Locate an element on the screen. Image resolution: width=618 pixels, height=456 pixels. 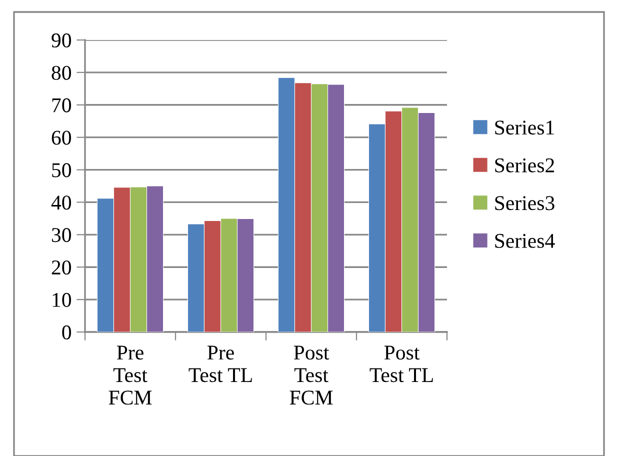
legend-label: Series1 is located at coordinates (524, 127).